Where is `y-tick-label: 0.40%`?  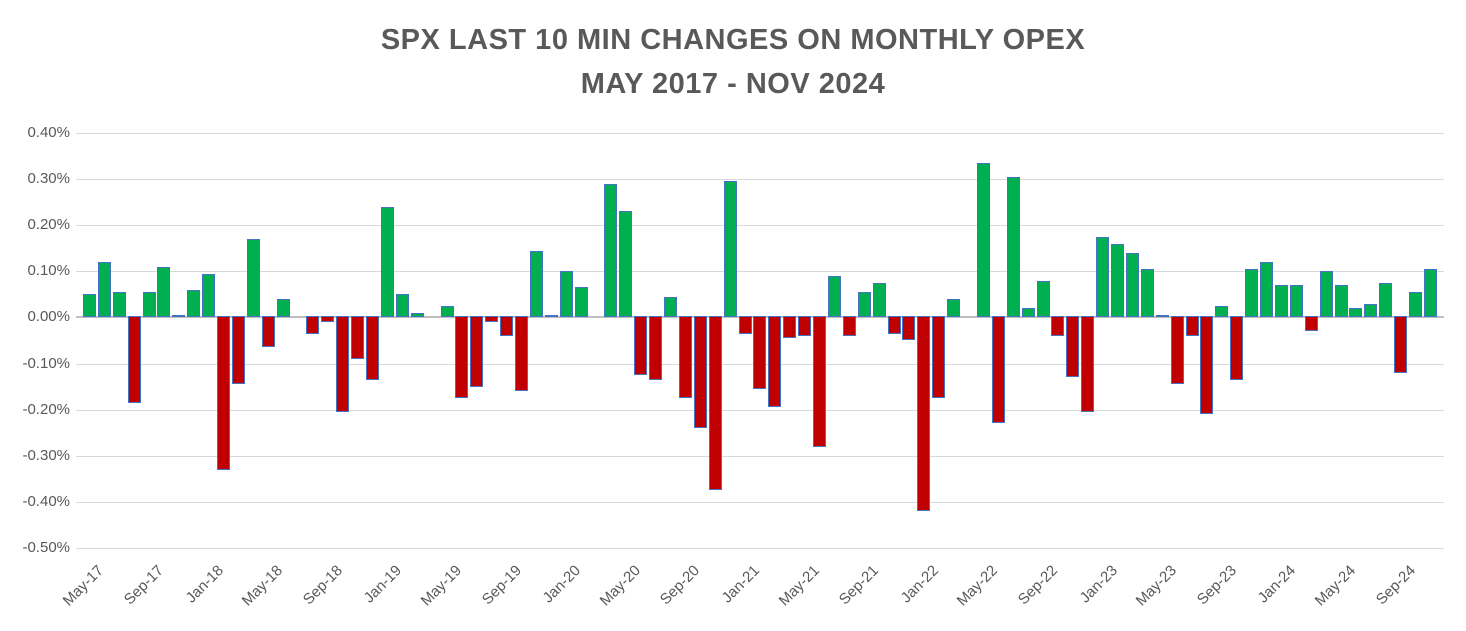
y-tick-label: 0.40% is located at coordinates (48, 132).